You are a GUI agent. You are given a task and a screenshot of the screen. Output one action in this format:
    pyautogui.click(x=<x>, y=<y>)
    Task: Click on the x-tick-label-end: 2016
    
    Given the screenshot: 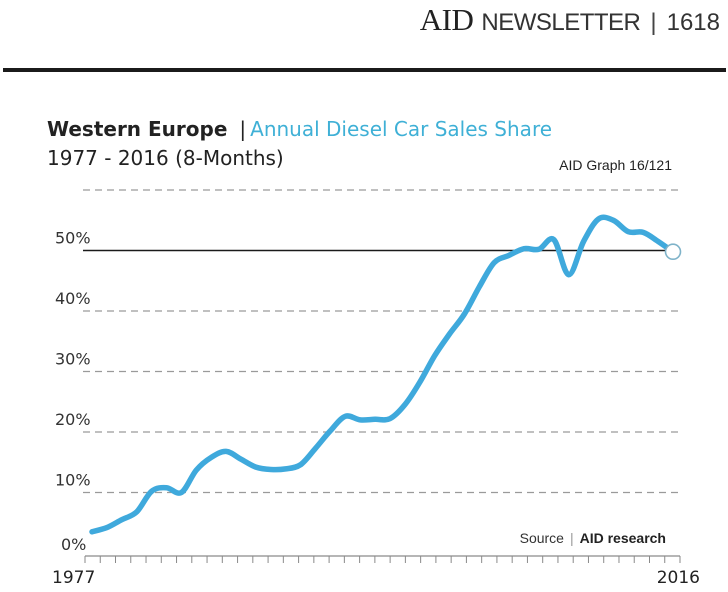 What is the action you would take?
    pyautogui.click(x=678, y=578)
    